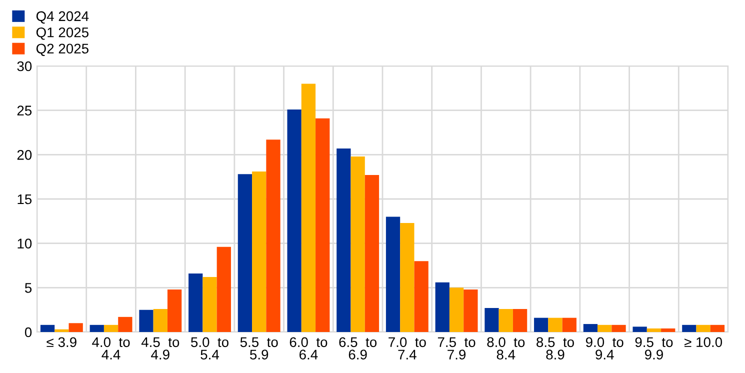 This screenshot has width=745, height=373. What do you see at coordinates (358, 348) in the screenshot?
I see `x-tick-label: 6.5 to 6.9` at bounding box center [358, 348].